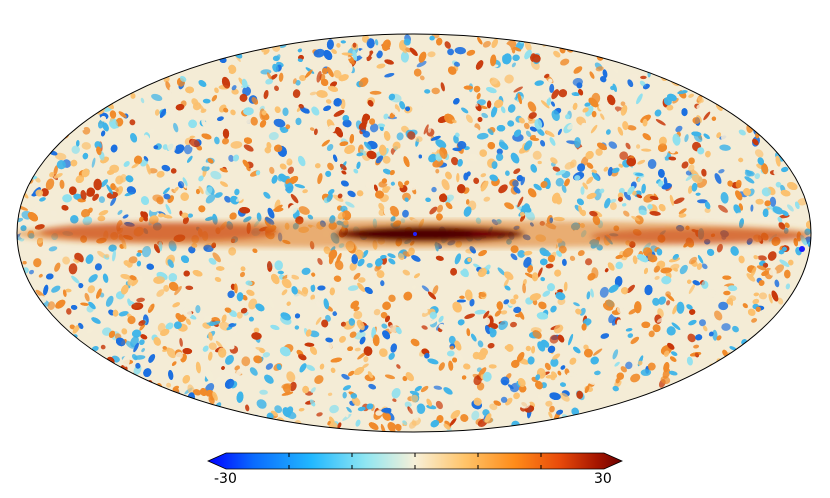 This screenshot has width=830, height=498. I want to click on colorbar, so click(415, 461).